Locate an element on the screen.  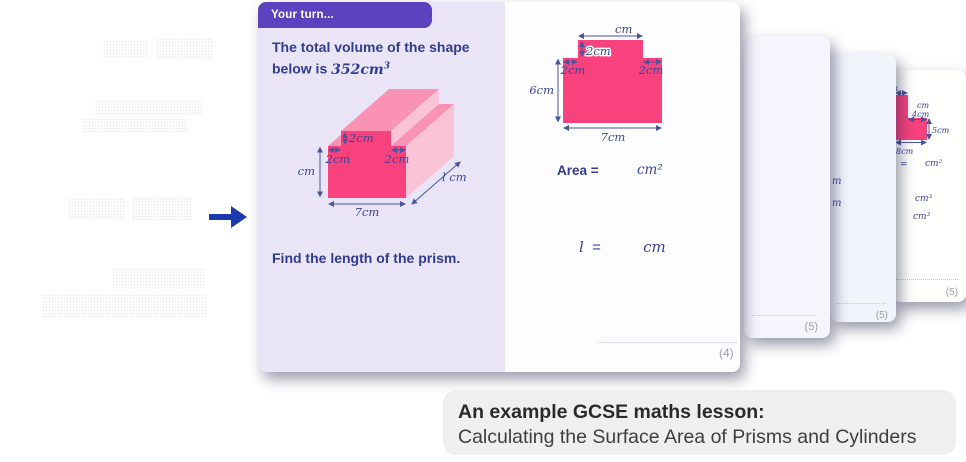
volume-value: 352cm3 is located at coordinates (360, 69).